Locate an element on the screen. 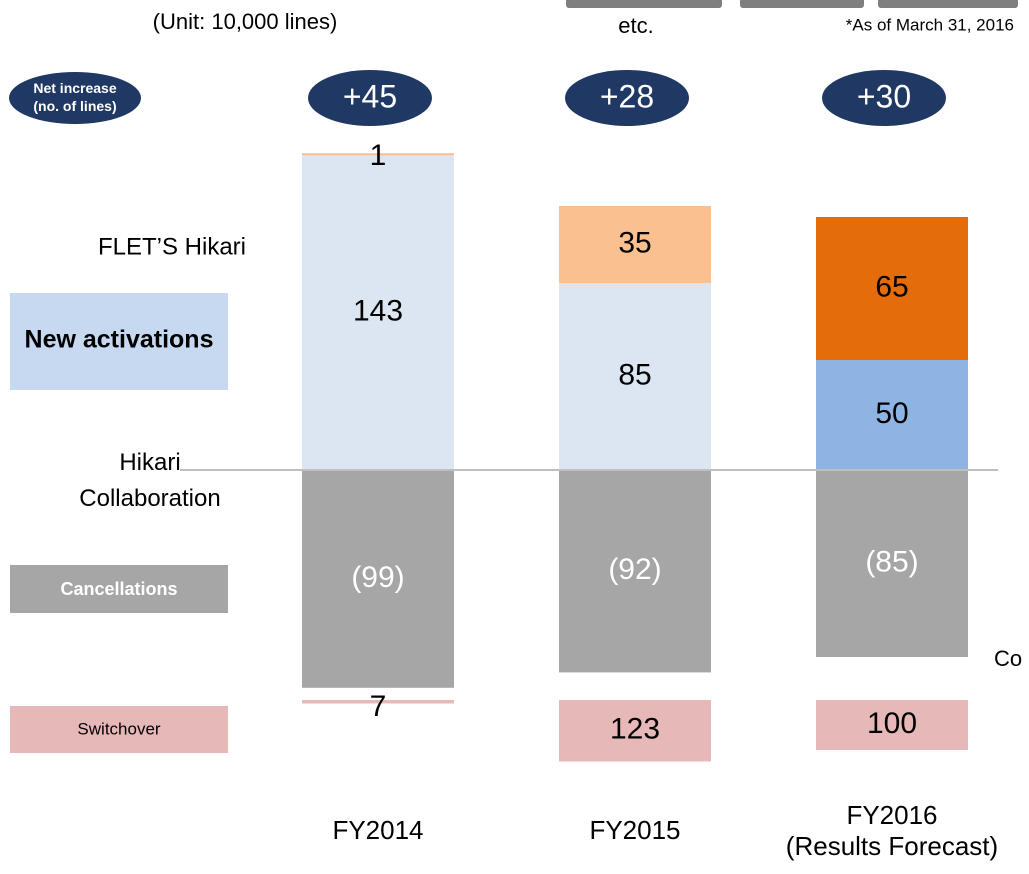 This screenshot has height=874, width=1029. data-label: 7 is located at coordinates (378, 706).